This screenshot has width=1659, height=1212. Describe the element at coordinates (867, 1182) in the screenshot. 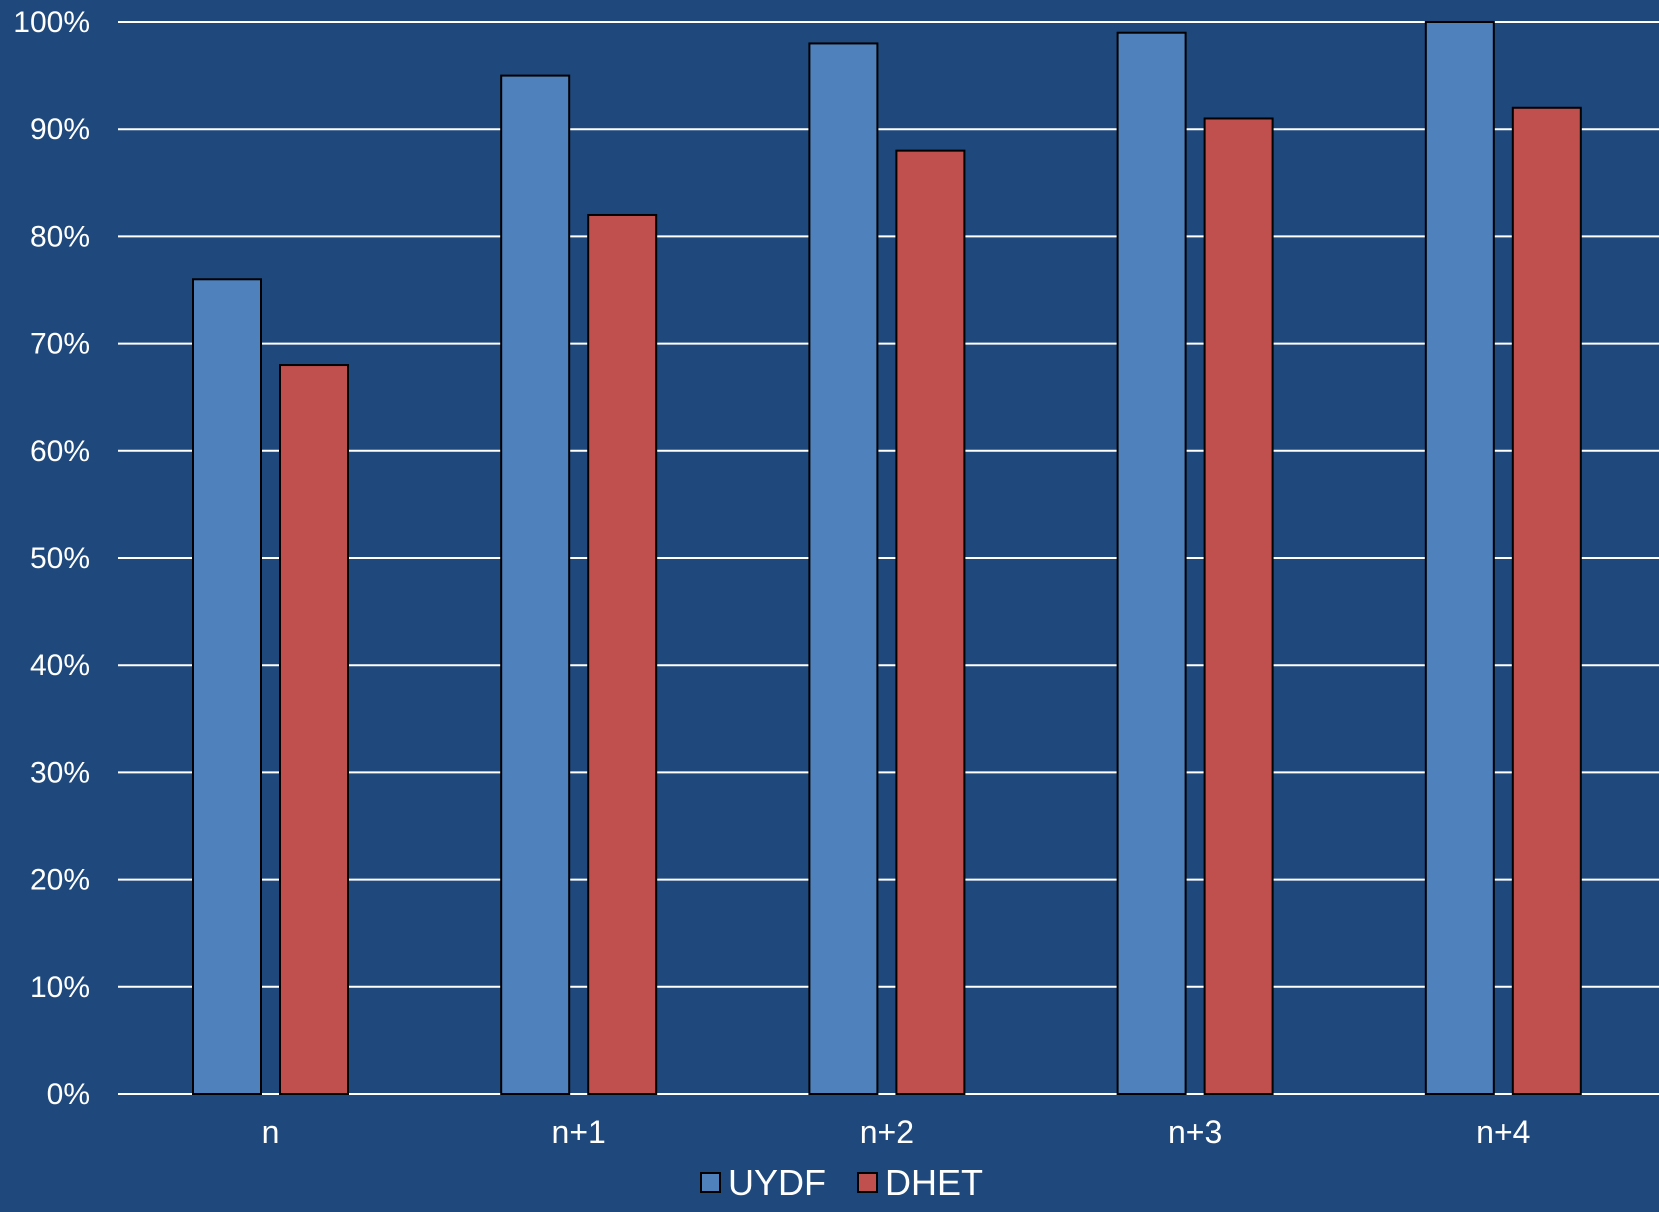

I see `legend-swatch-dhet` at that location.